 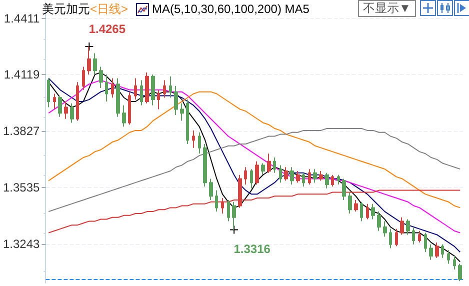 I want to click on annotation: 1.4265, so click(x=107, y=29).